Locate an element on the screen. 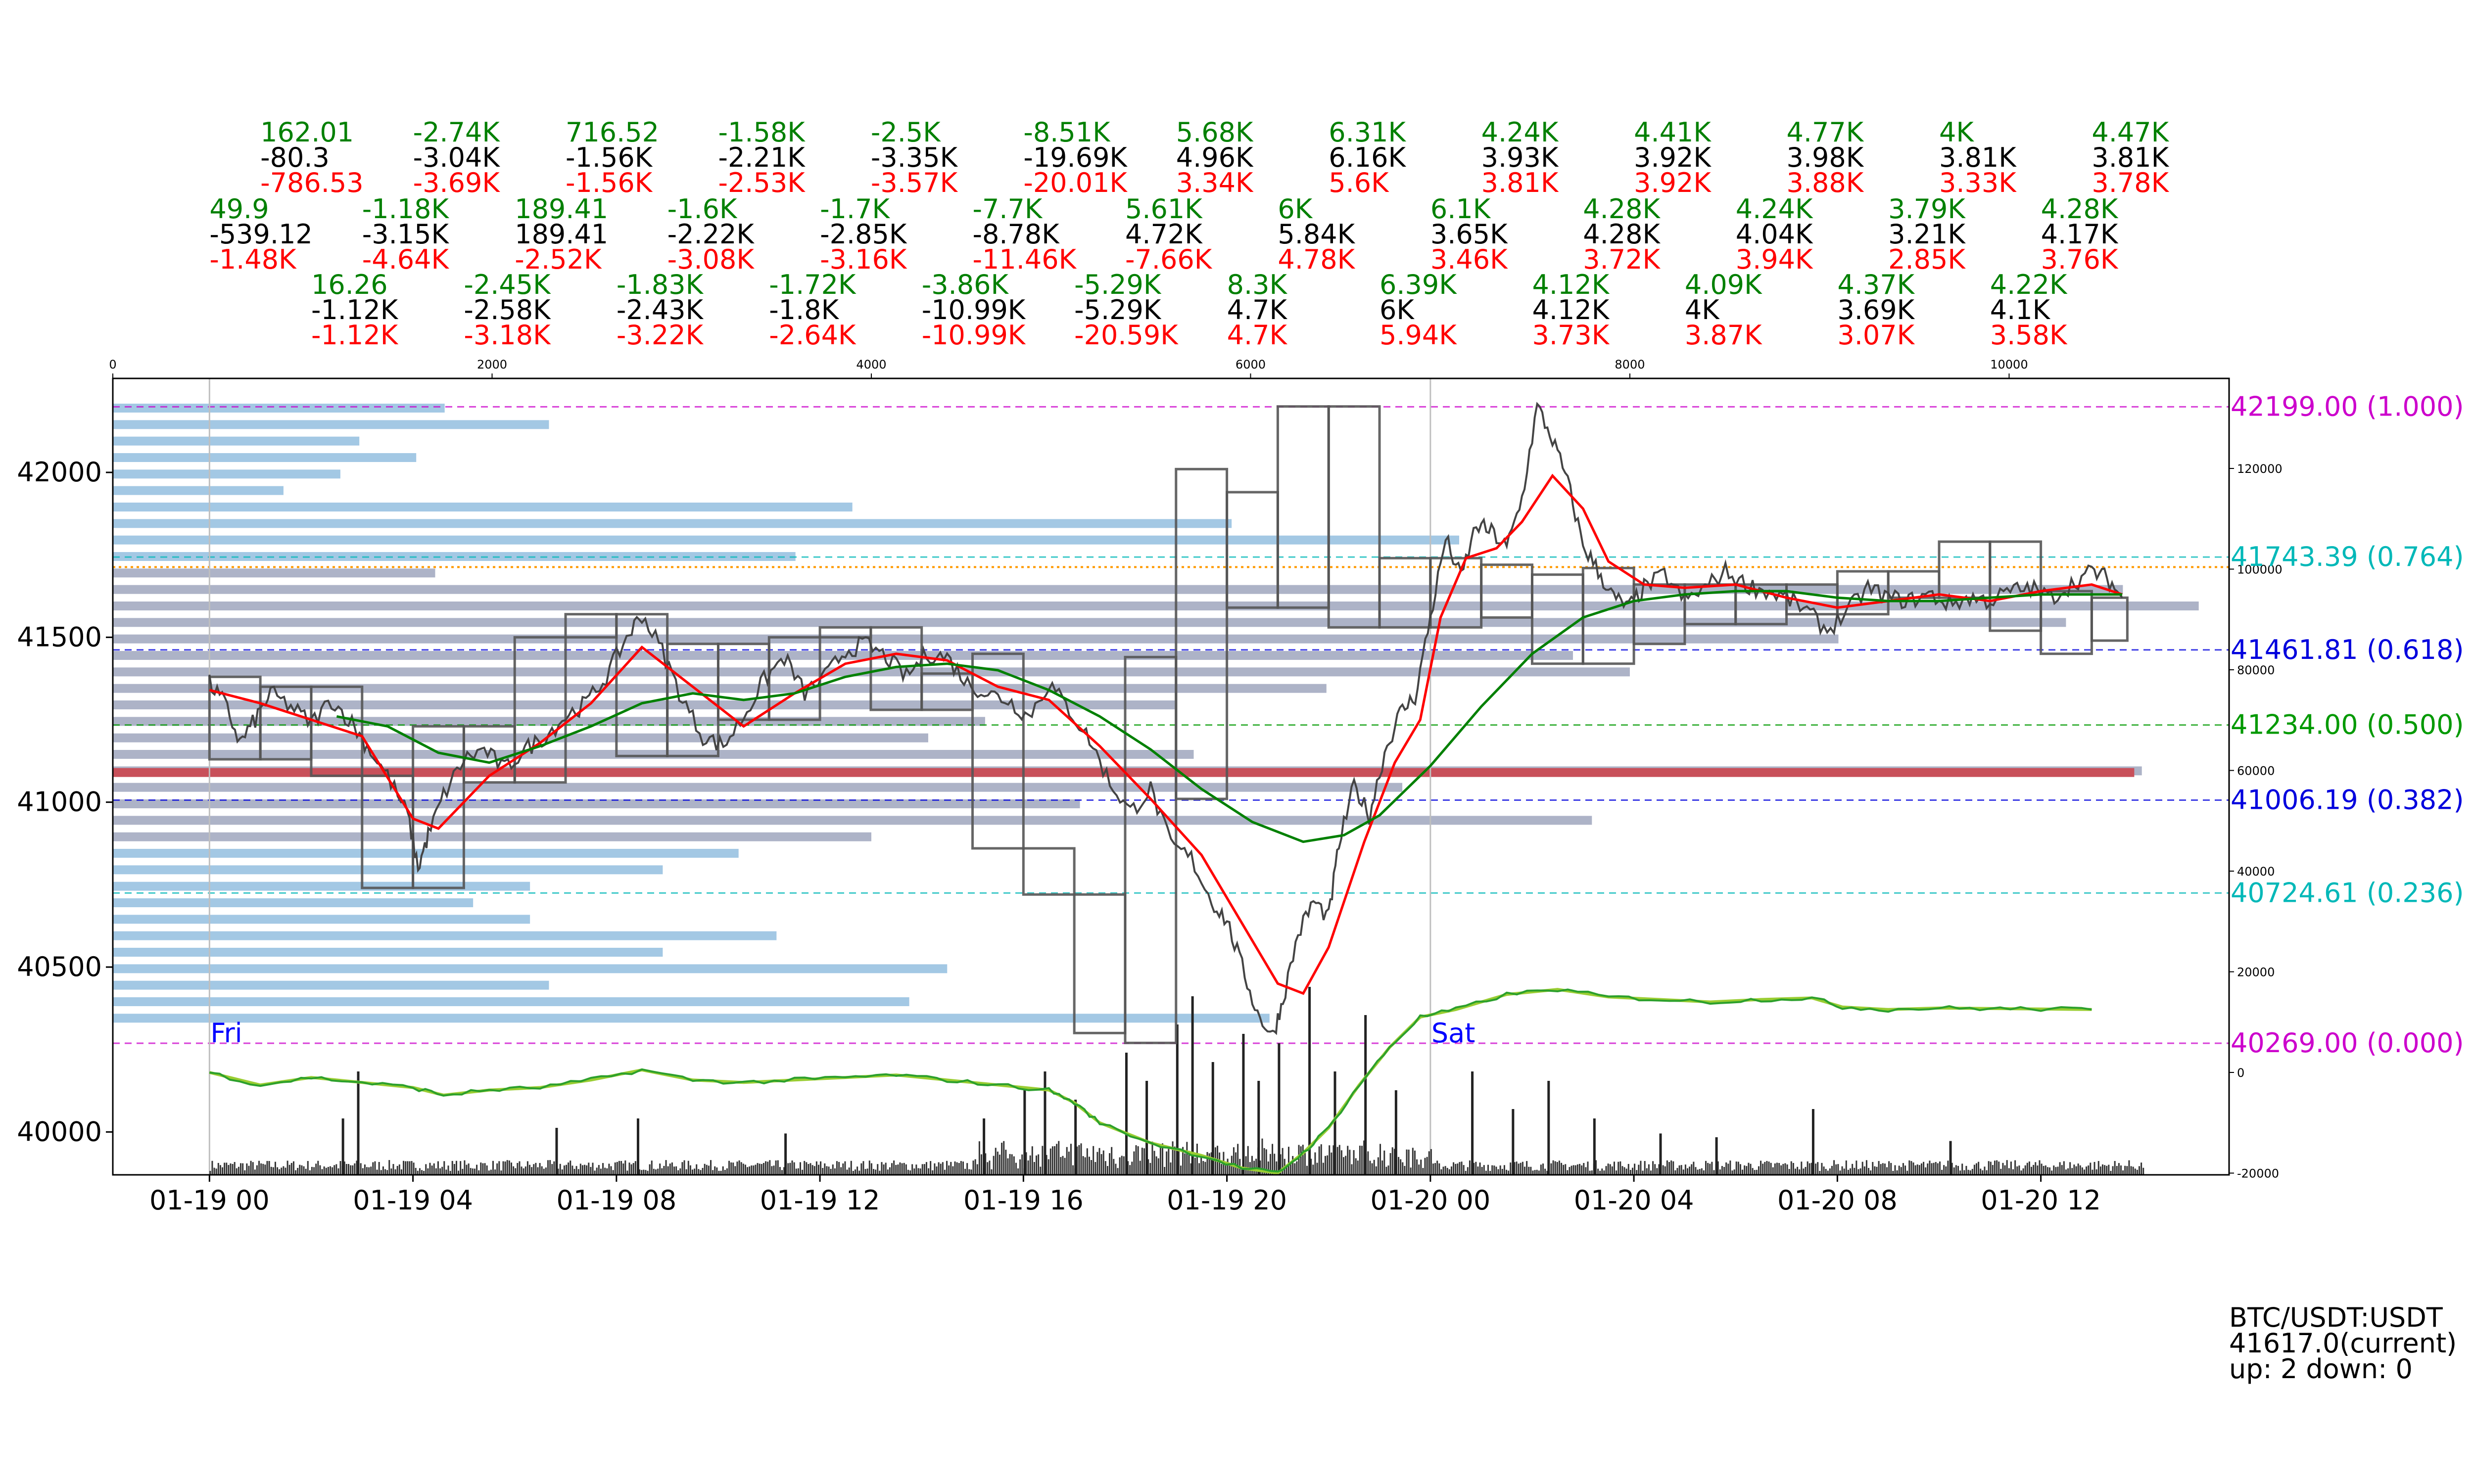 This screenshot has width=2474, height=1484. delta-stat-green: -1.72K is located at coordinates (813, 284).